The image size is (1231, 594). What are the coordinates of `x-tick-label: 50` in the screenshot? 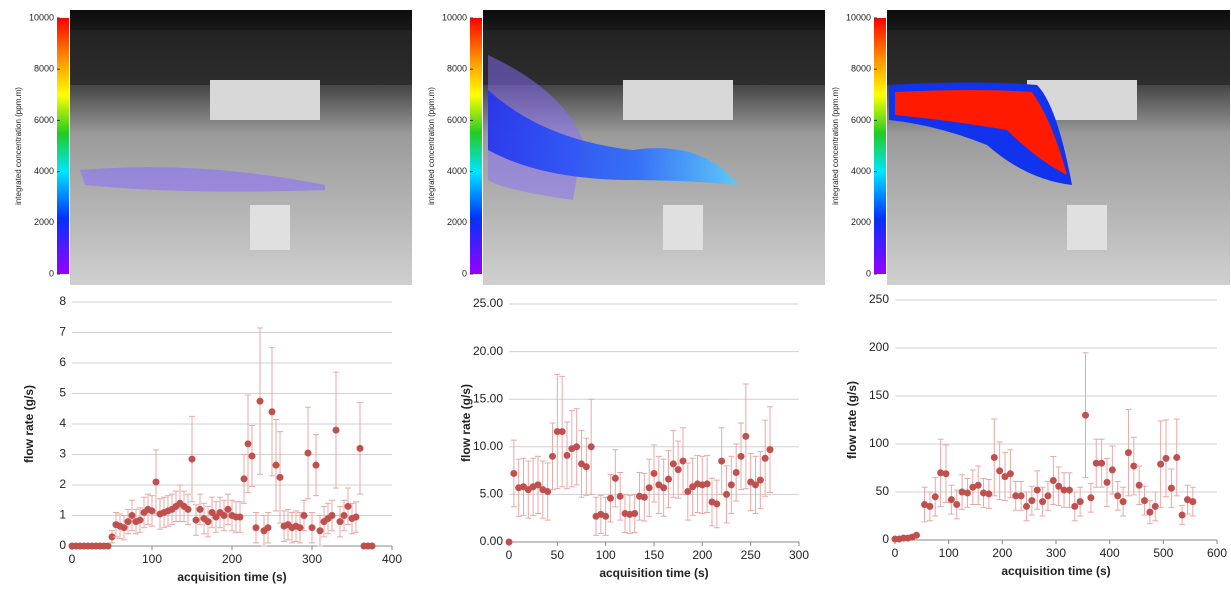 It's located at (558, 555).